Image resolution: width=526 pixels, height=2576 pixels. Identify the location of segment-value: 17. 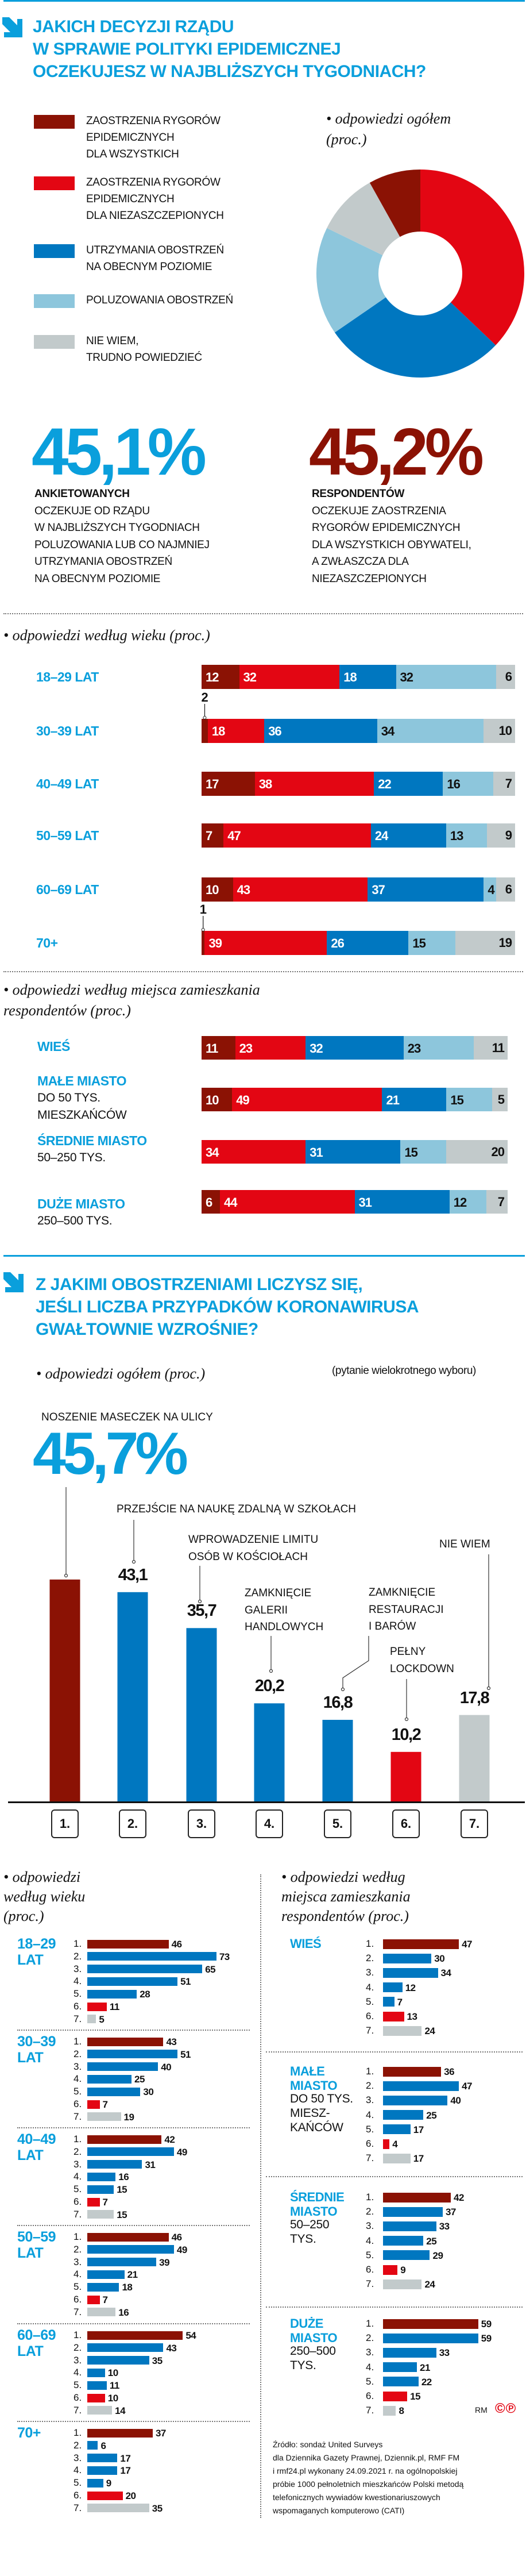
(212, 784).